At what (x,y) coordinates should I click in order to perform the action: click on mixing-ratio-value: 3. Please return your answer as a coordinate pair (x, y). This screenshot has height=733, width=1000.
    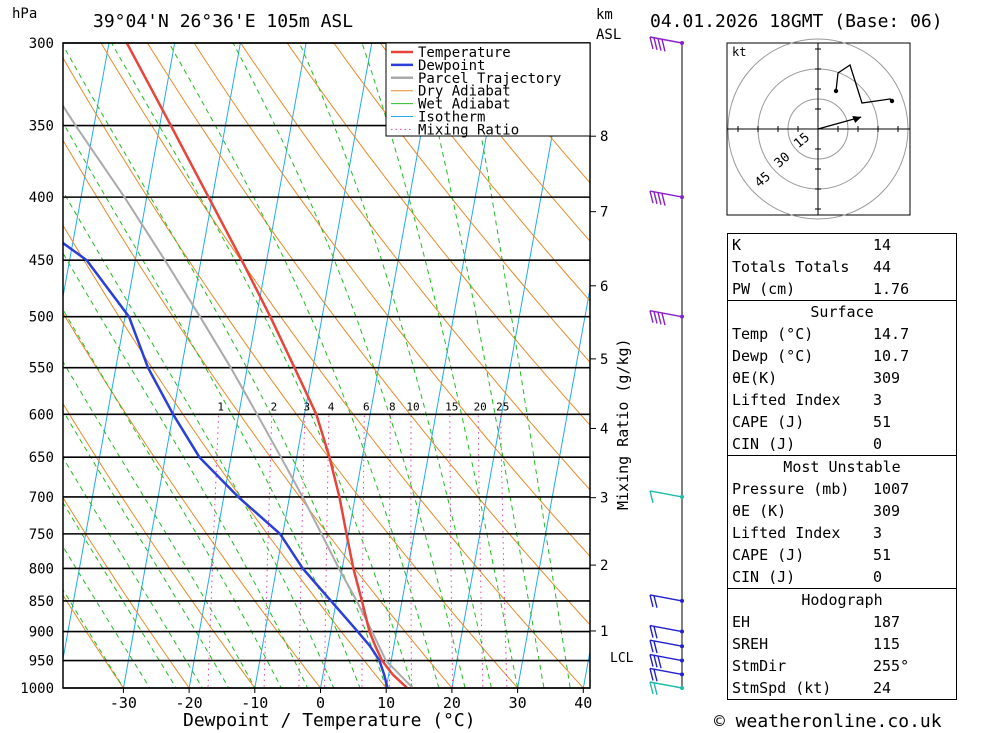
    Looking at the image, I should click on (306, 406).